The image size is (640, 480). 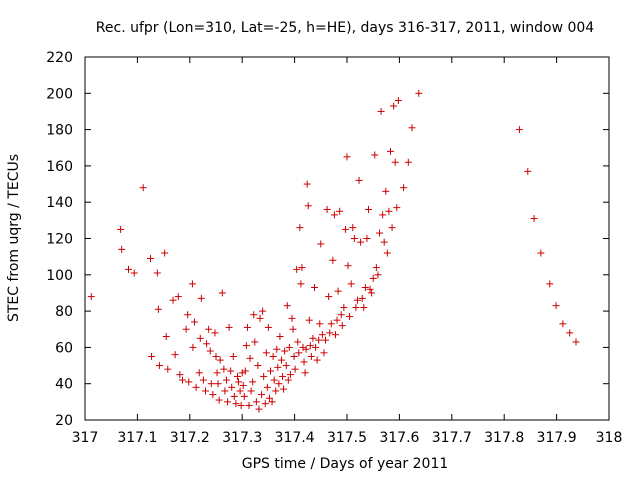 What do you see at coordinates (59, 240) in the screenshot?
I see `y-tick-label: 120` at bounding box center [59, 240].